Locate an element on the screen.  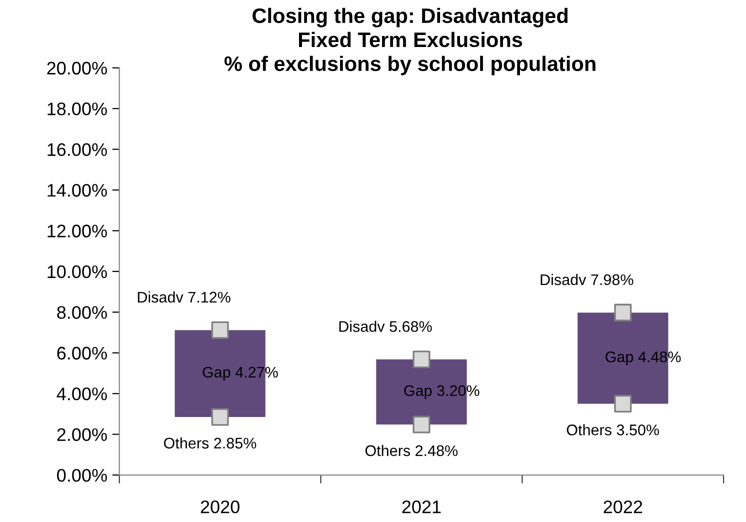
y-tick-label: 18.00% is located at coordinates (77, 109).